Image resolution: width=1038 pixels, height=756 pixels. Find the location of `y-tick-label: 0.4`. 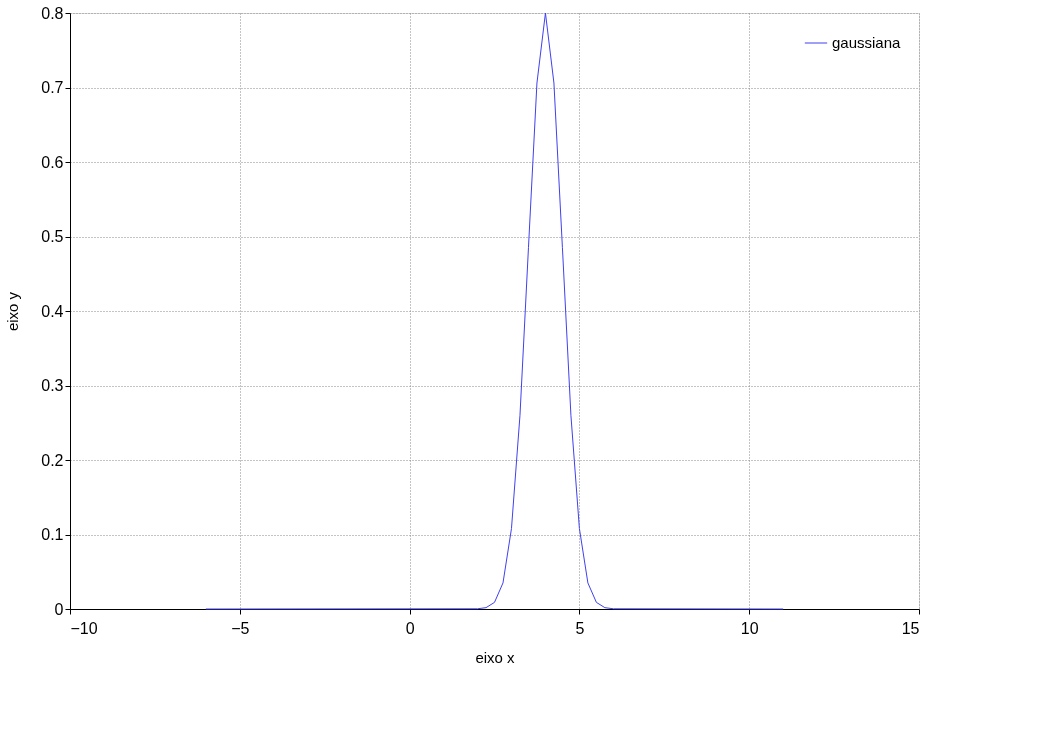

y-tick-label: 0.4 is located at coordinates (52, 311).